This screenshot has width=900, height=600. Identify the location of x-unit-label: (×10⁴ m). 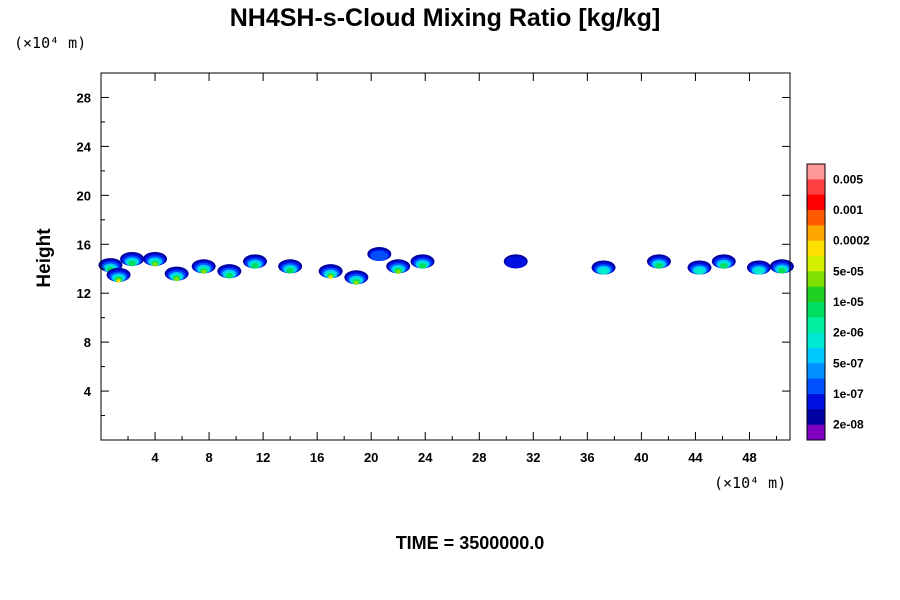
(750, 483).